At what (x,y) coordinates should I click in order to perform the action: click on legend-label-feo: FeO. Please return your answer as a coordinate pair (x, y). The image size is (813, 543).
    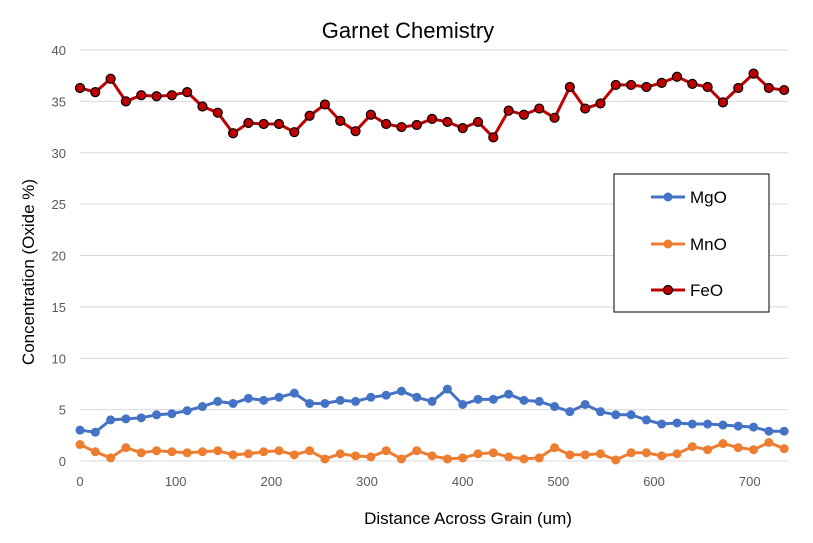
    Looking at the image, I should click on (706, 290).